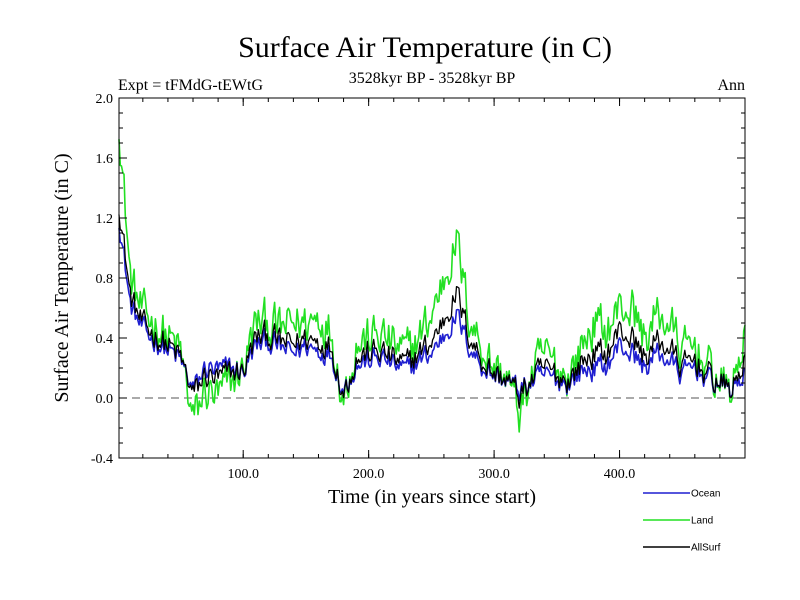 Image resolution: width=800 pixels, height=600 pixels. Describe the element at coordinates (731, 85) in the screenshot. I see `season-label: Ann` at that location.